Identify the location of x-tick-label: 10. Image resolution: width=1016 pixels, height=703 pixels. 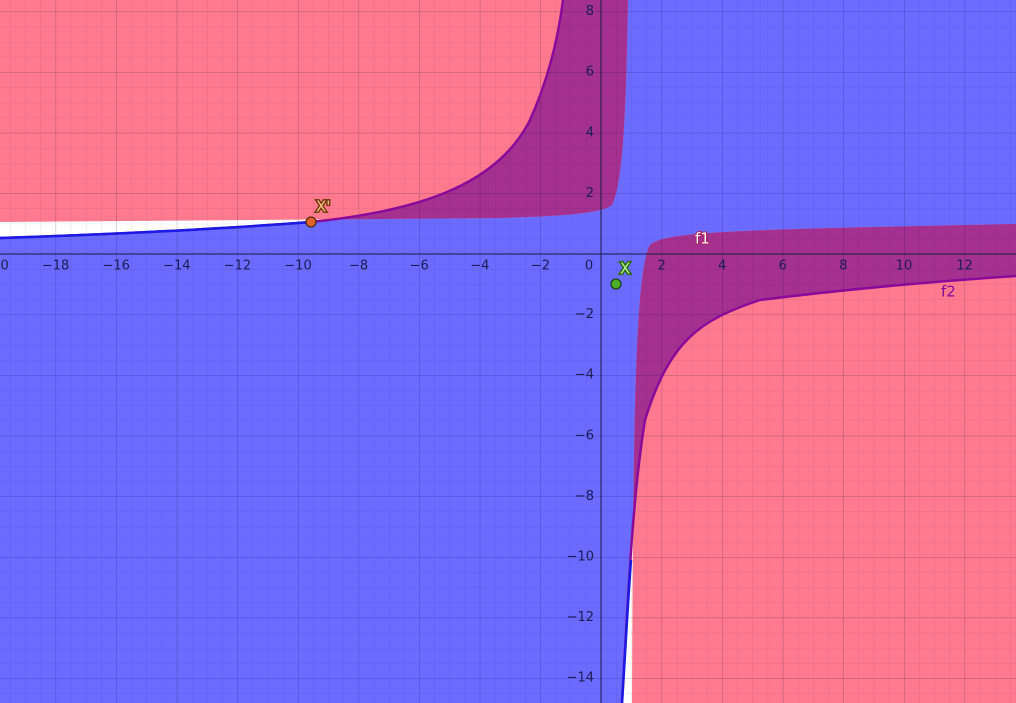
(904, 266).